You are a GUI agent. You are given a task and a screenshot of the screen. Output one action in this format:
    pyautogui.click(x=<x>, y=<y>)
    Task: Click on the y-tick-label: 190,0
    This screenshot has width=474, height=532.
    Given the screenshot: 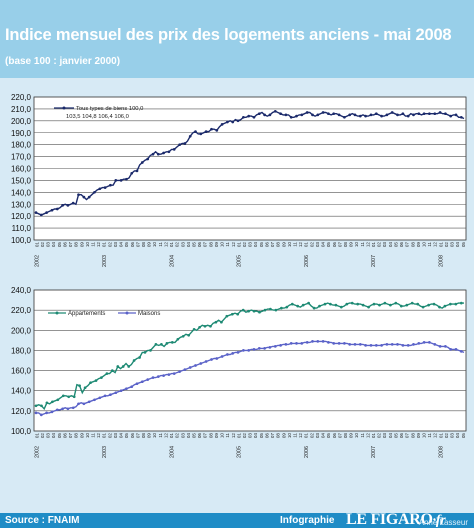 What is the action you would take?
    pyautogui.click(x=21, y=133)
    